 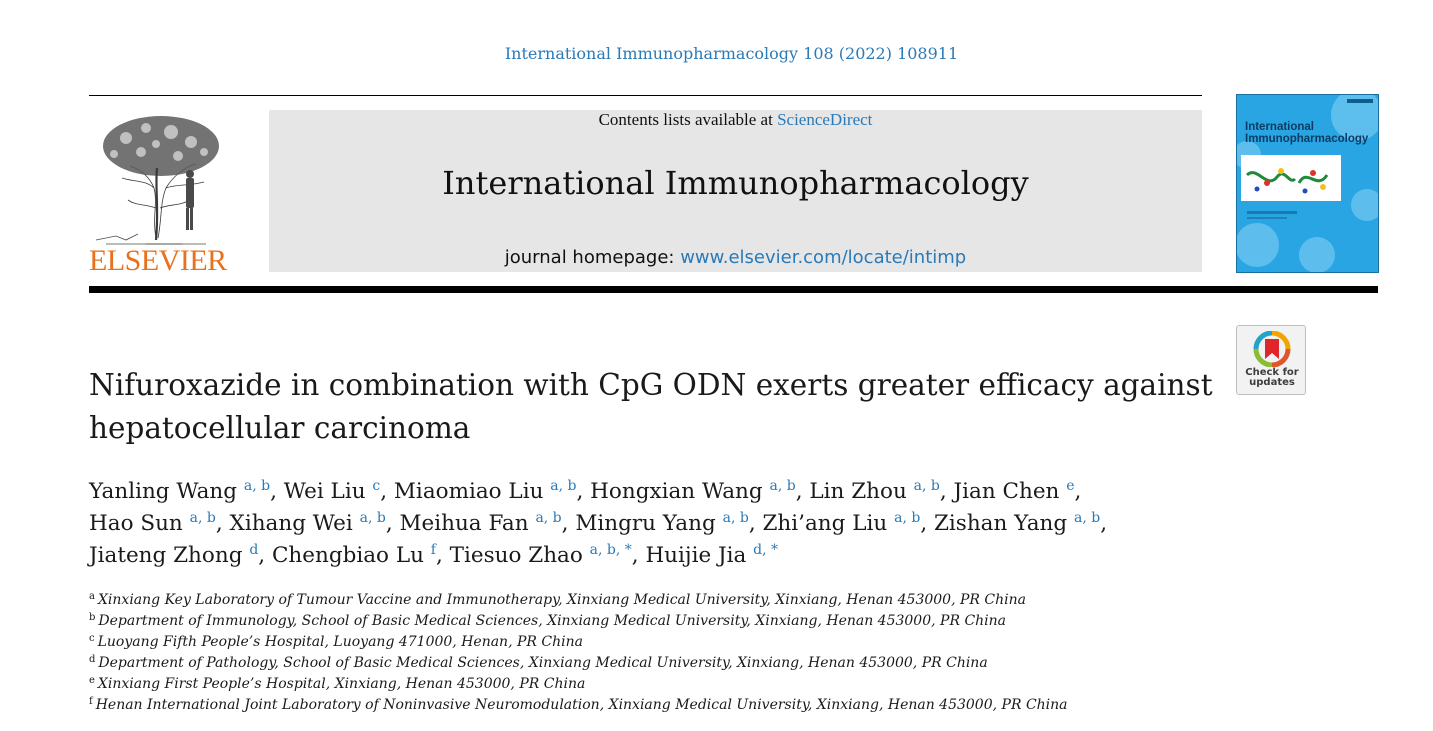 I want to click on journal-cover-title-line2: Immunopharmacology, so click(x=1307, y=139).